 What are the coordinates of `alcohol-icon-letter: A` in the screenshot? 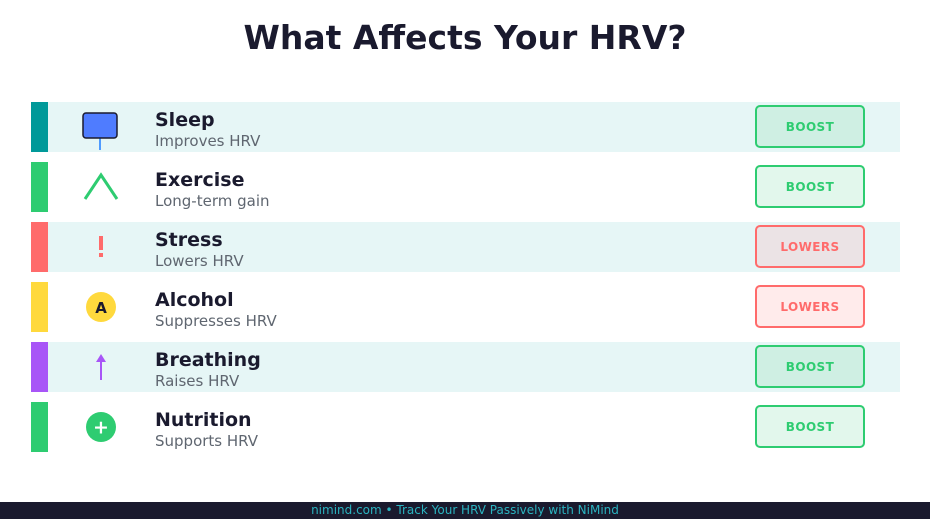 It's located at (101, 308).